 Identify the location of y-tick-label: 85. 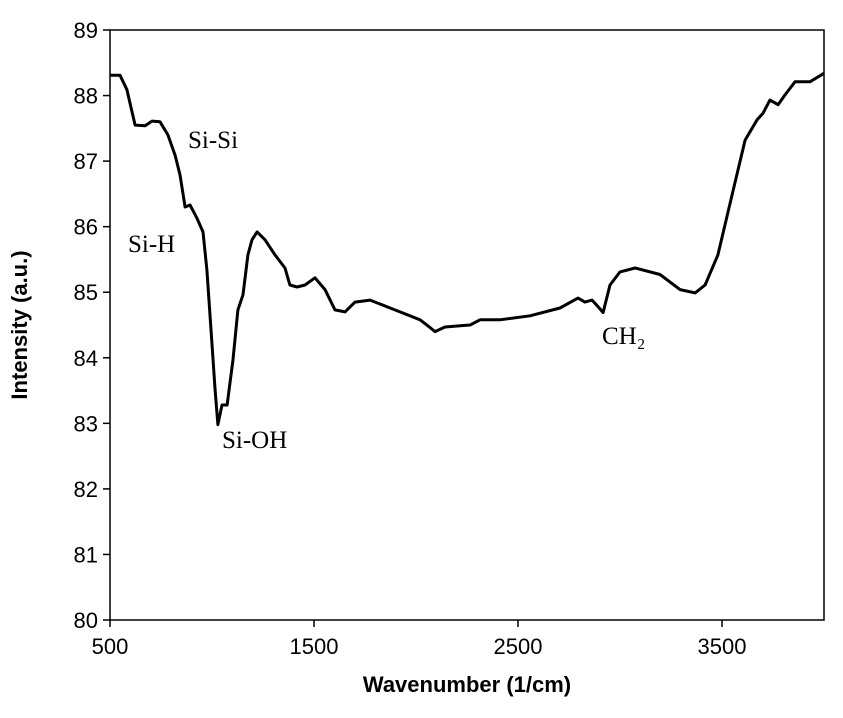
(86, 292).